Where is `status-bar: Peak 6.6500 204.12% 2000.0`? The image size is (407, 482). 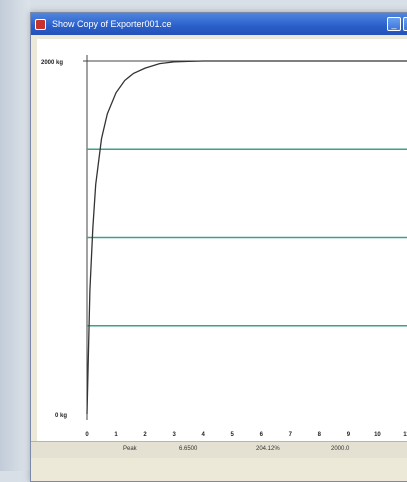 status-bar: Peak 6.6500 204.12% 2000.0 is located at coordinates (219, 449).